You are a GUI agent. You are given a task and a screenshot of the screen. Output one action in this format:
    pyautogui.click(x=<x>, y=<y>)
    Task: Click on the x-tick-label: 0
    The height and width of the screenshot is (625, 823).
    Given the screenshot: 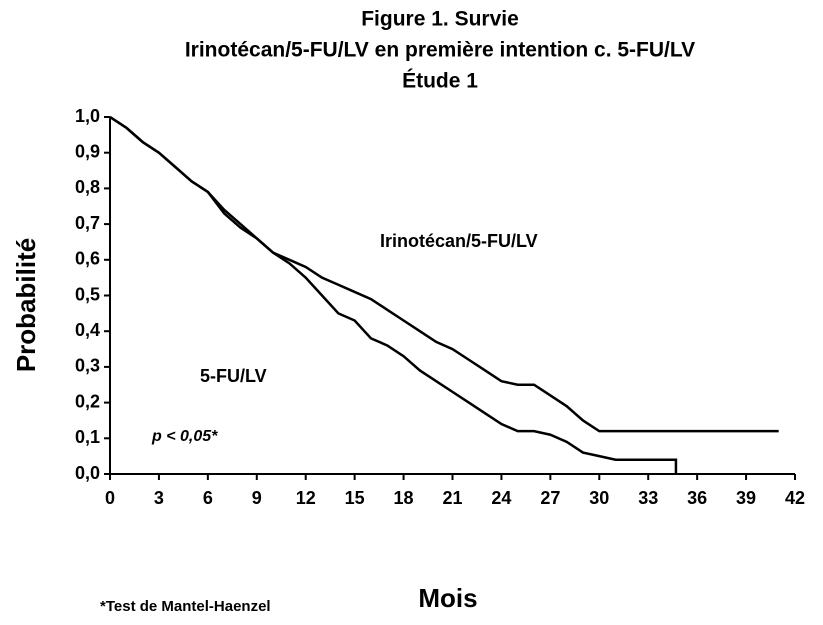 What is the action you would take?
    pyautogui.click(x=110, y=498)
    